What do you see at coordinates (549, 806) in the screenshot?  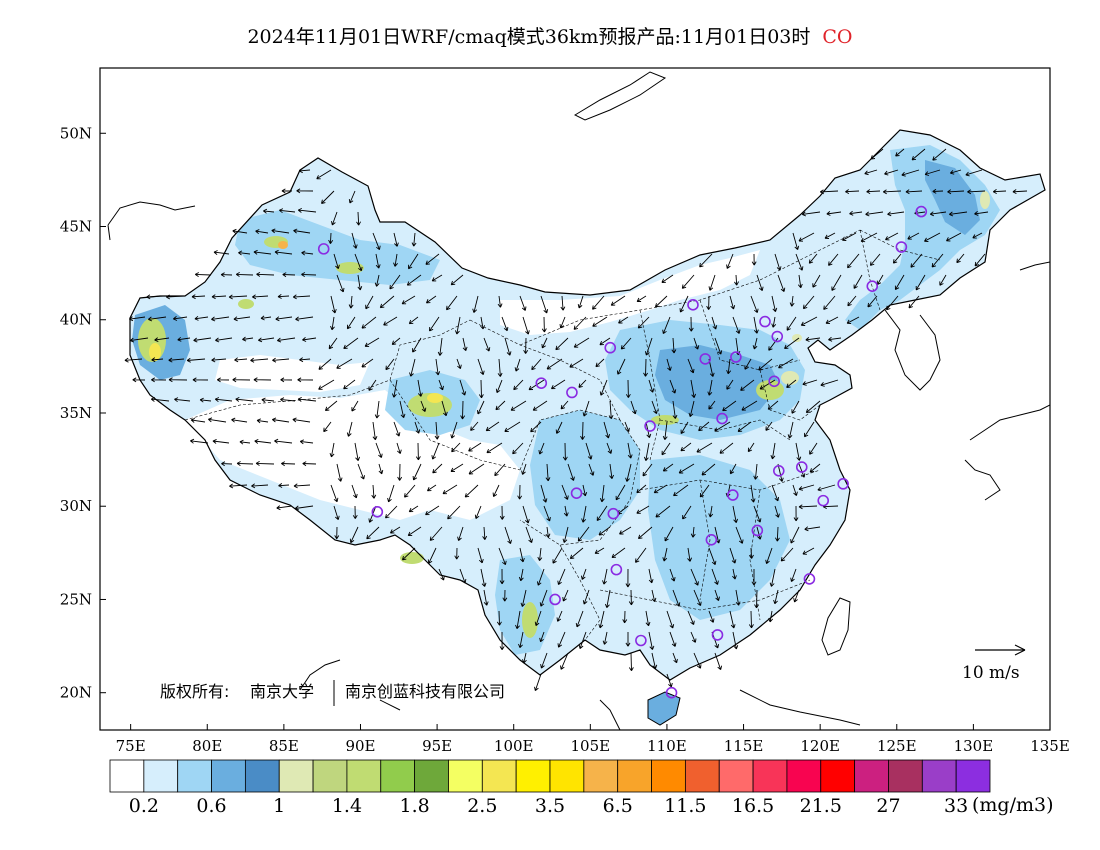 I see `color-legend-labels: 0.2 0.6 1 1.4 1.8 2.5 3.5 6.5 11.5 16.5 21.5 27 33` at bounding box center [549, 806].